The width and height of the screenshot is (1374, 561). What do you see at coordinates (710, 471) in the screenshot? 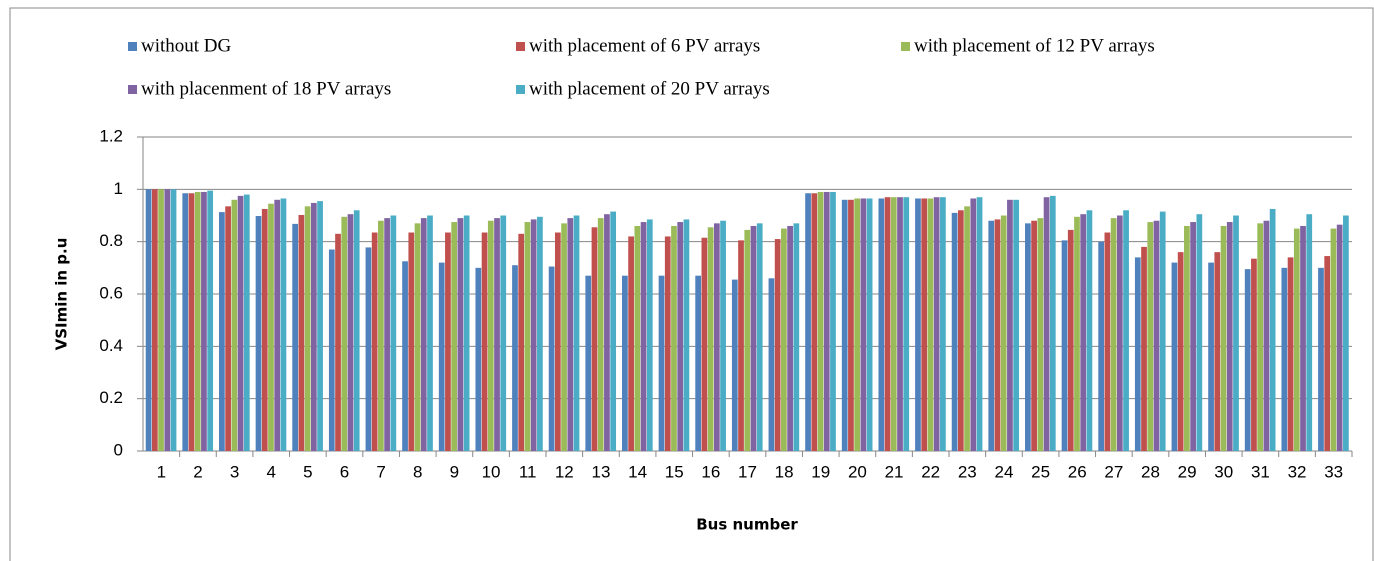
I see `x-tick-label: 16` at bounding box center [710, 471].